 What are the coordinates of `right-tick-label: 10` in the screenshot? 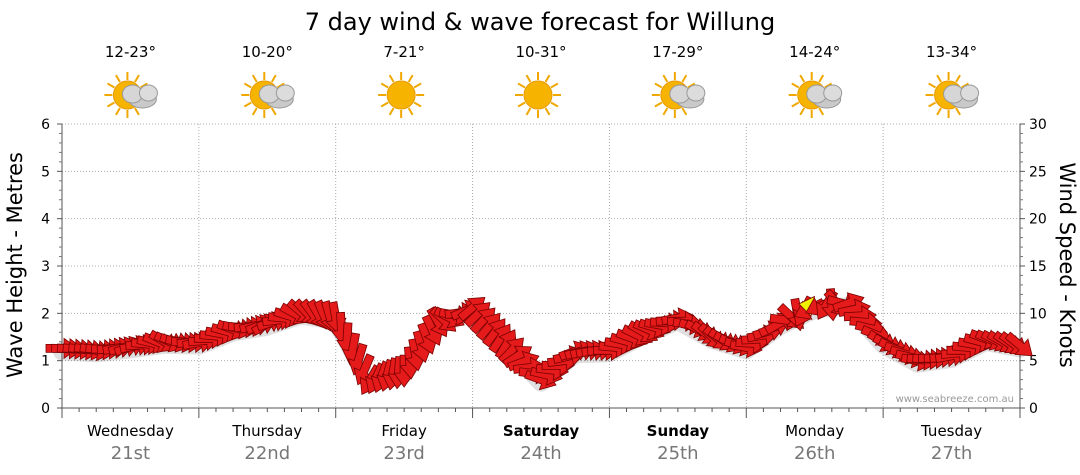 It's located at (1038, 314).